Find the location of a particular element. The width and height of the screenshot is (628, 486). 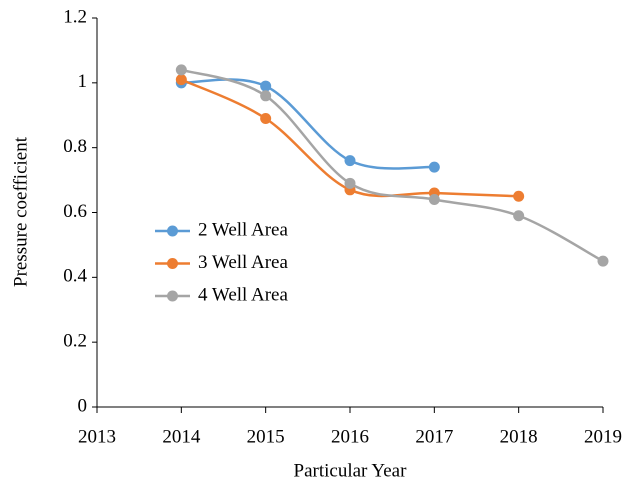

x-tick-label: 2015 is located at coordinates (266, 436).